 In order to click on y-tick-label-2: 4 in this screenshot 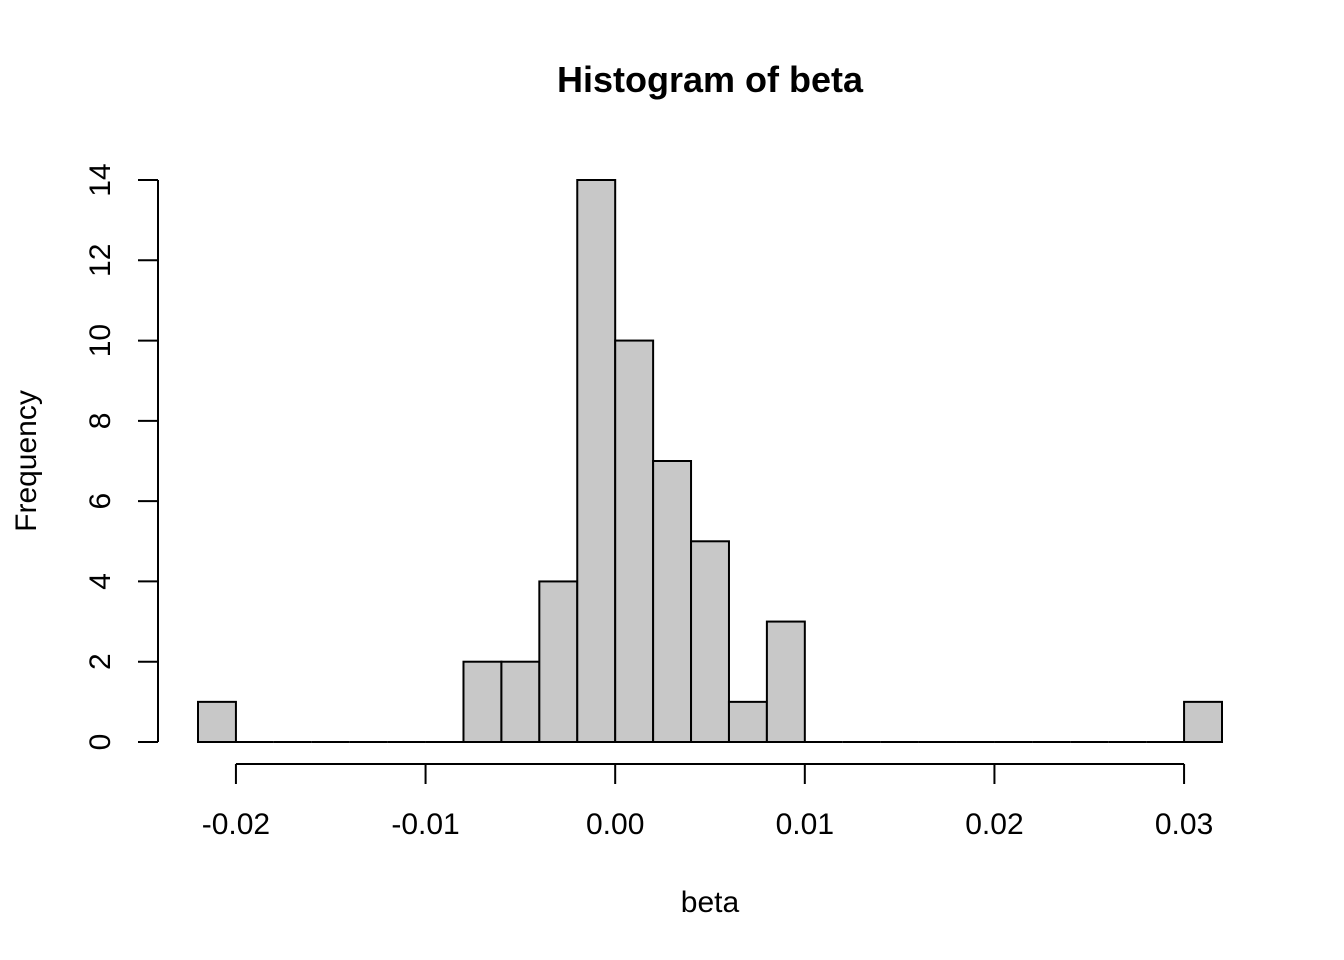, I will do `click(100, 581)`.